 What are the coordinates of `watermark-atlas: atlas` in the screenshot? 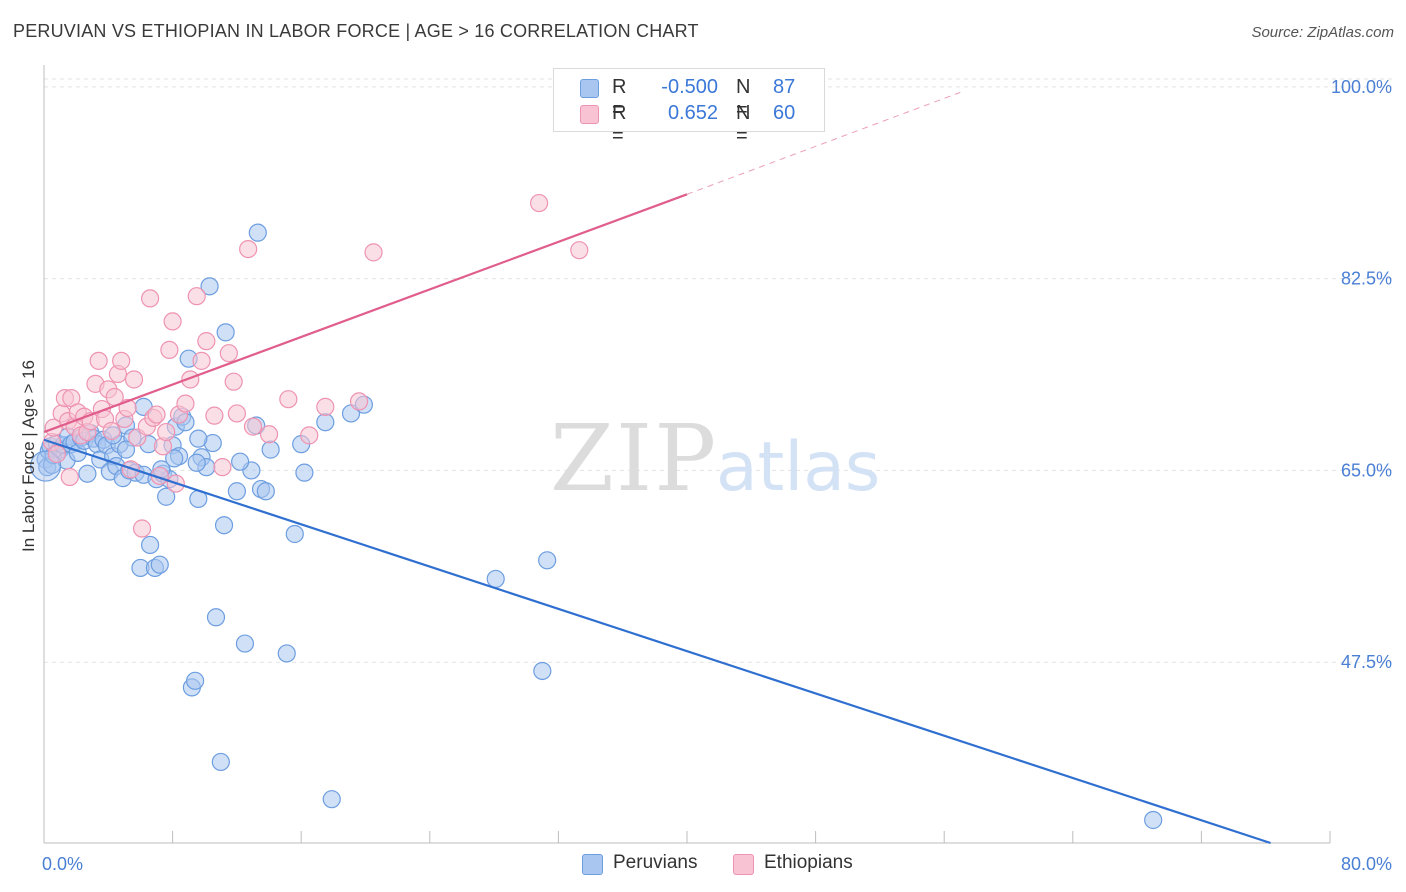 It's located at (798, 467).